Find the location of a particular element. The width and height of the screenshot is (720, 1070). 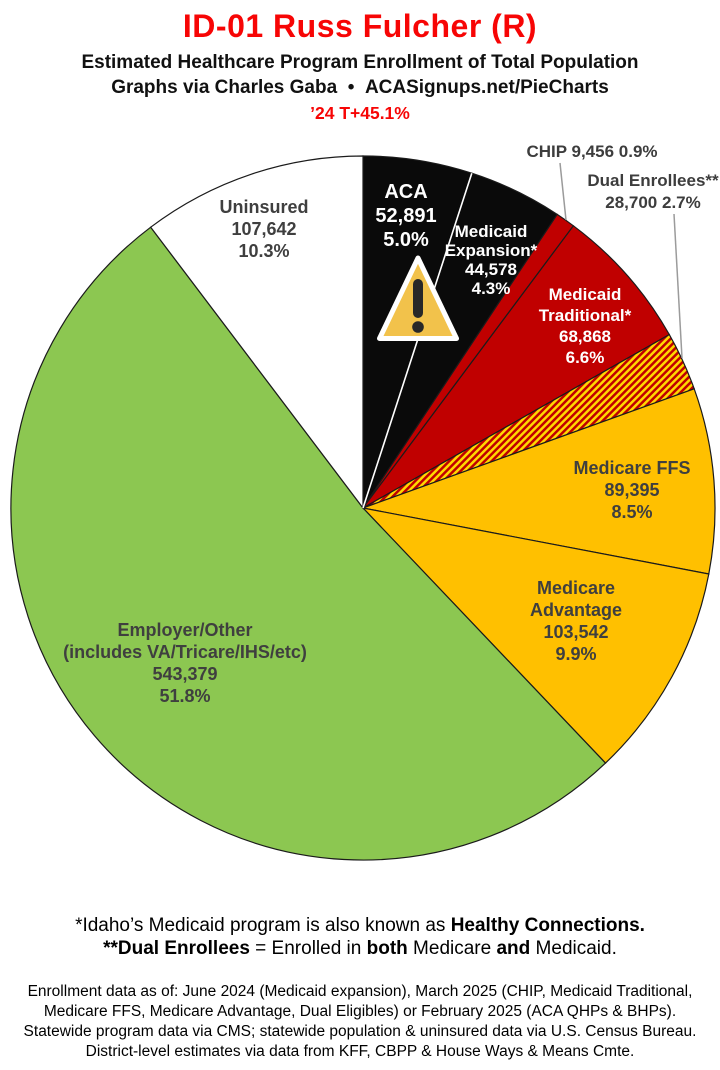

page-title: ID-01 Russ Fulcher (R) is located at coordinates (360, 26).